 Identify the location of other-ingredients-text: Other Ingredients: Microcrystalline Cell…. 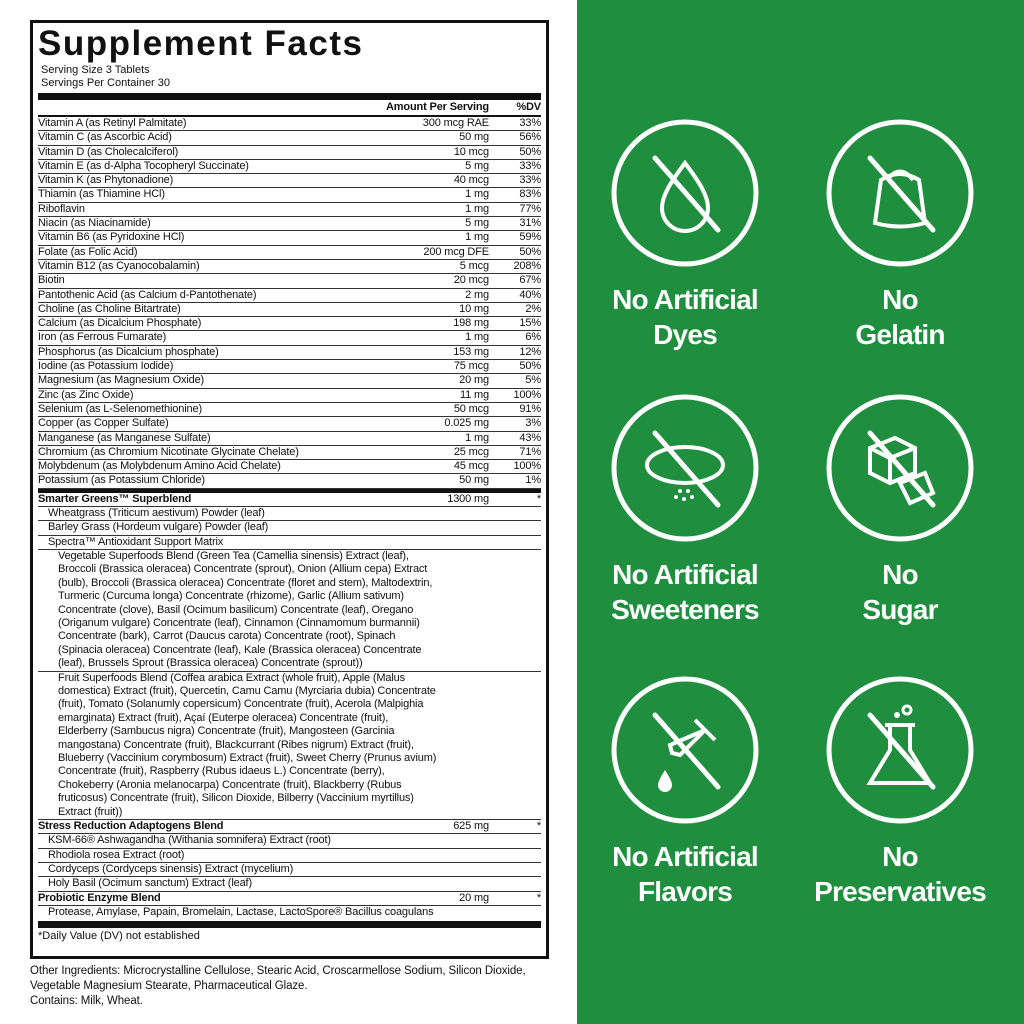
(278, 978).